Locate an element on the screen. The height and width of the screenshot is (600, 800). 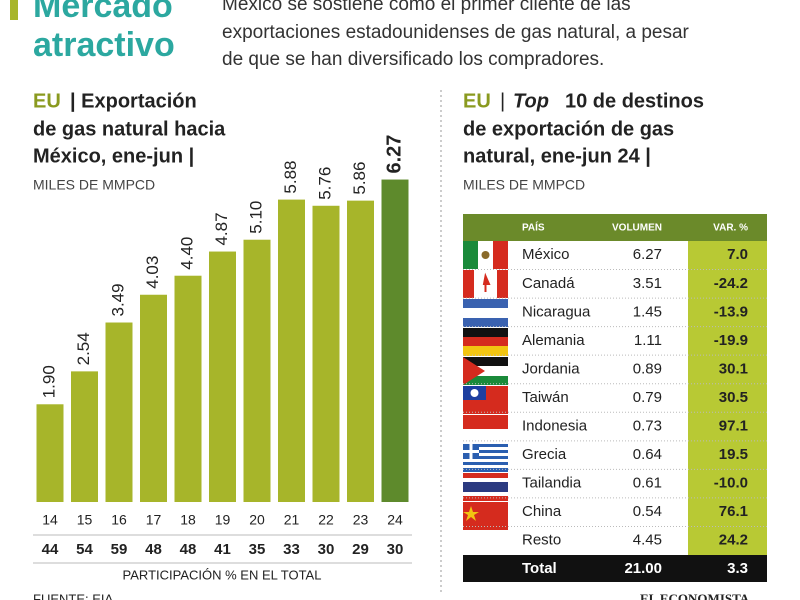
column-header: VAR. % is located at coordinates (730, 228).